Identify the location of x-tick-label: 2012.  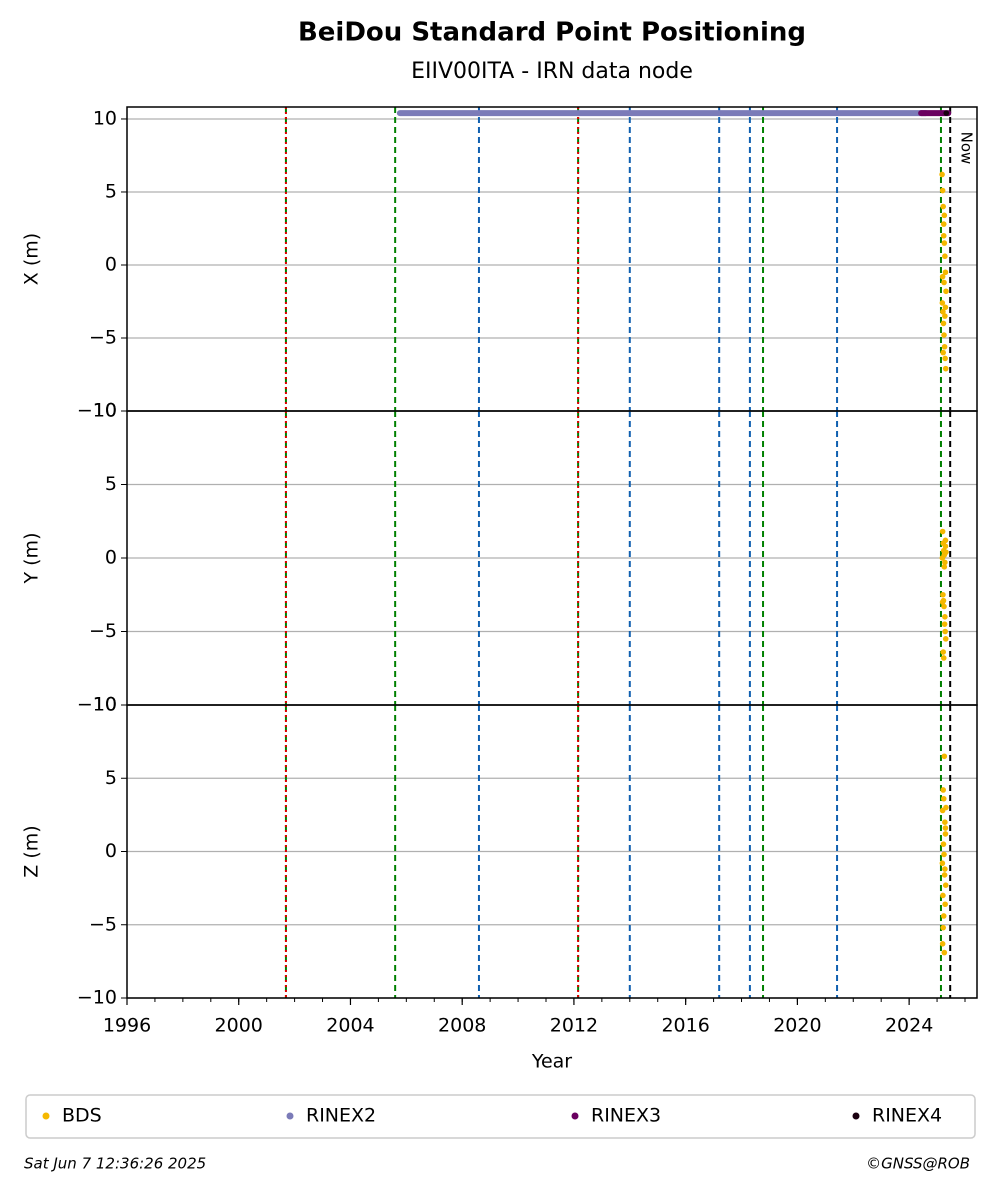
(574, 1026).